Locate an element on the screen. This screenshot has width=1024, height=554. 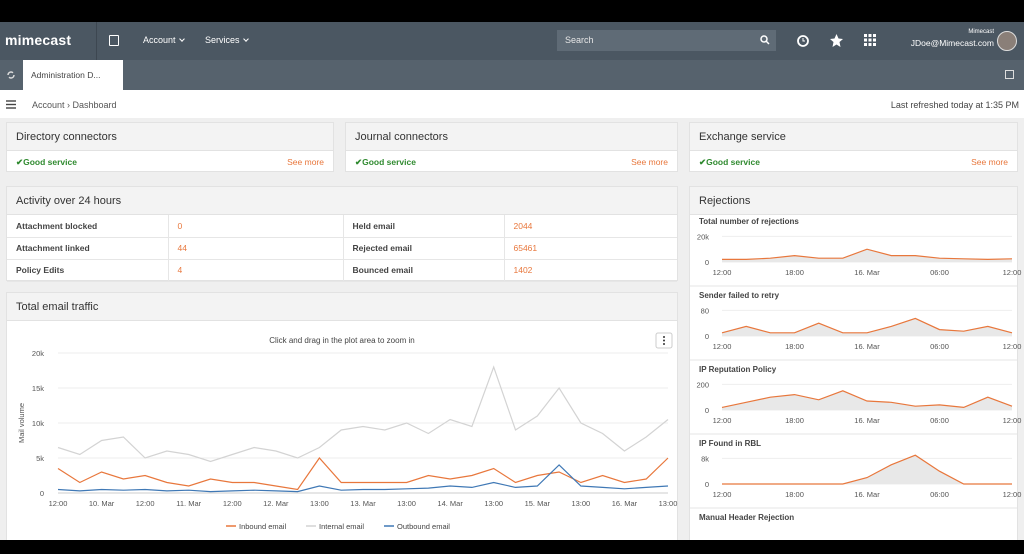
label: Attachment blocked is located at coordinates (88, 226).